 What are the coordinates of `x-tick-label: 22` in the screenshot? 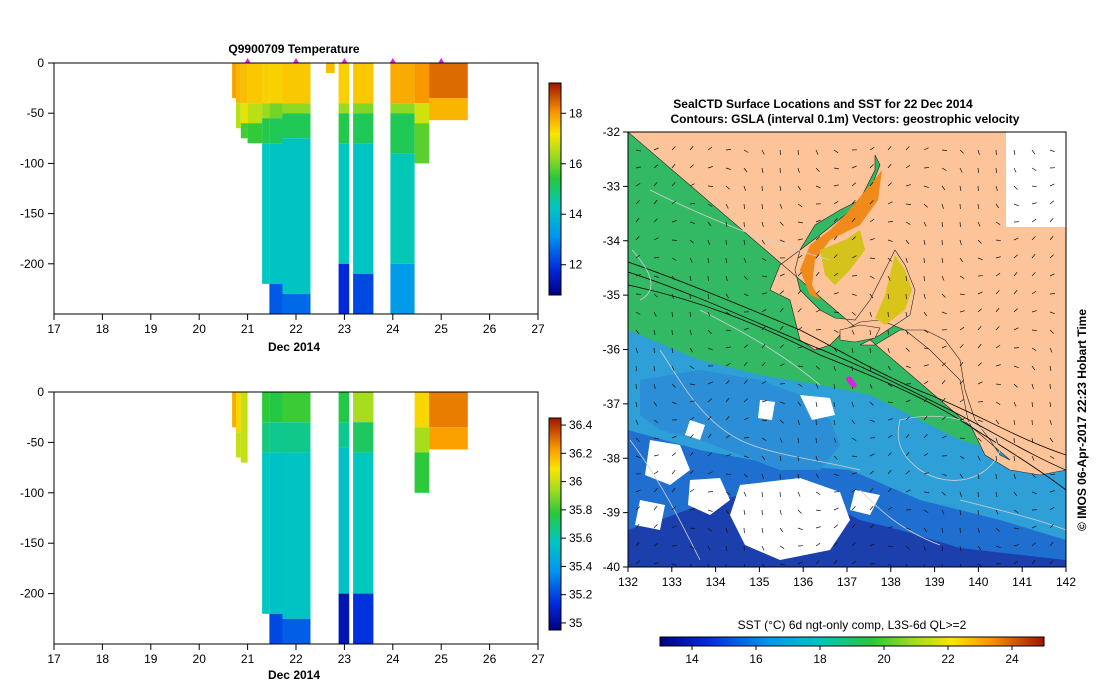 It's located at (296, 659).